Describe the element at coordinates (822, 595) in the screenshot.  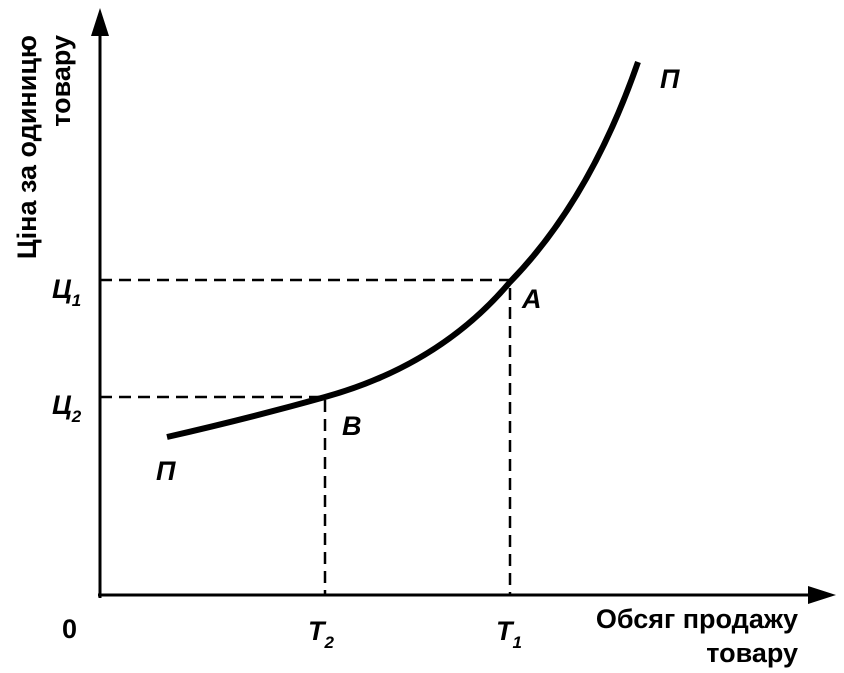
I see `x-arrow` at that location.